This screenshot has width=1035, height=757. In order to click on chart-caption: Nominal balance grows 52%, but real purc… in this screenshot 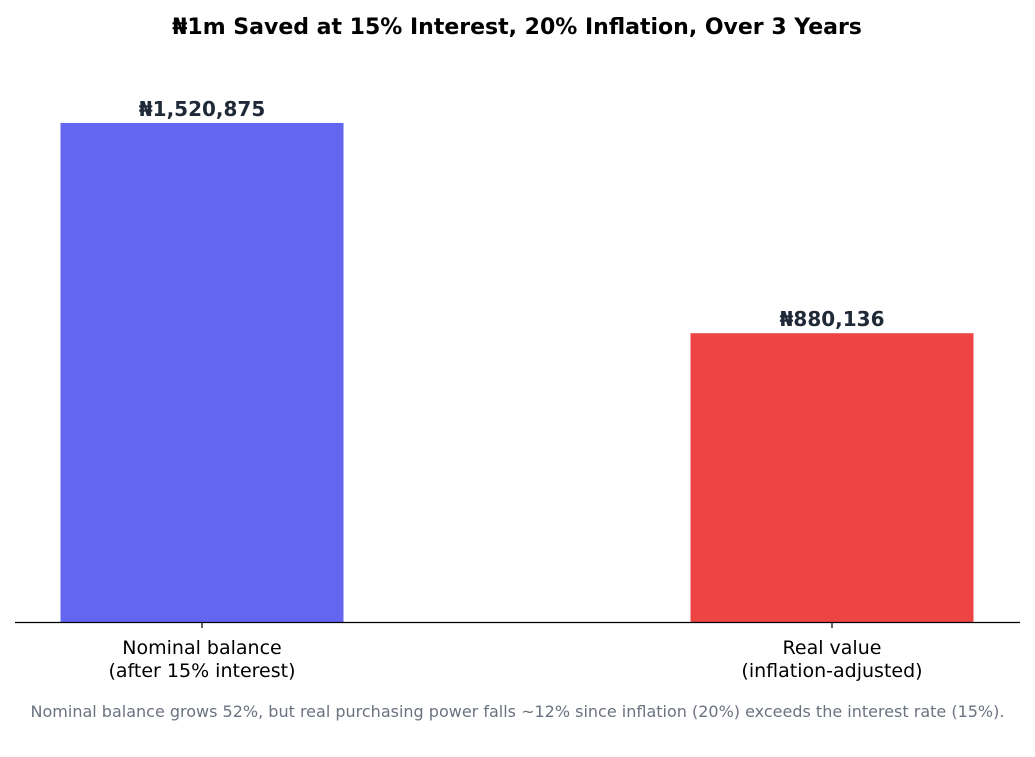, I will do `click(517, 711)`.